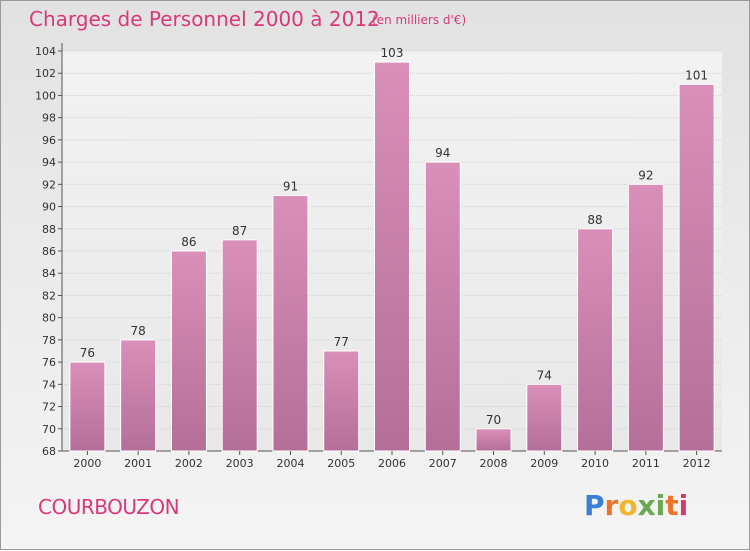  I want to click on x-tick-label: 2008, so click(494, 463).